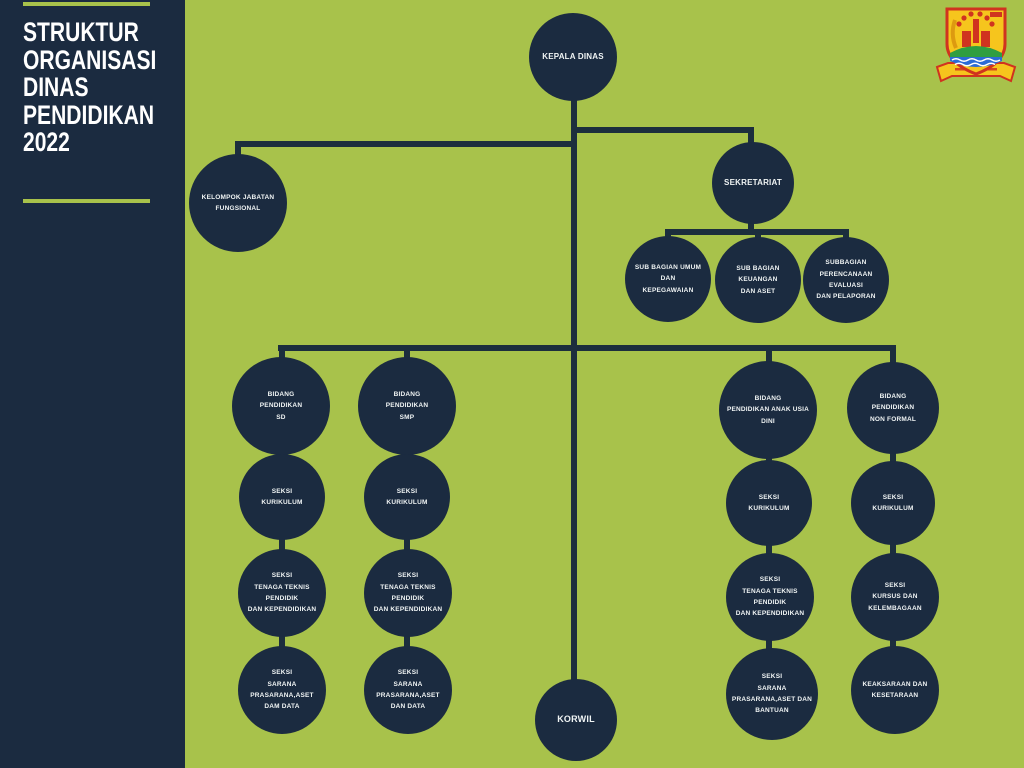  I want to click on org-node-label: KELOMPOK JABATAN FUNGSIONAL, so click(238, 202).